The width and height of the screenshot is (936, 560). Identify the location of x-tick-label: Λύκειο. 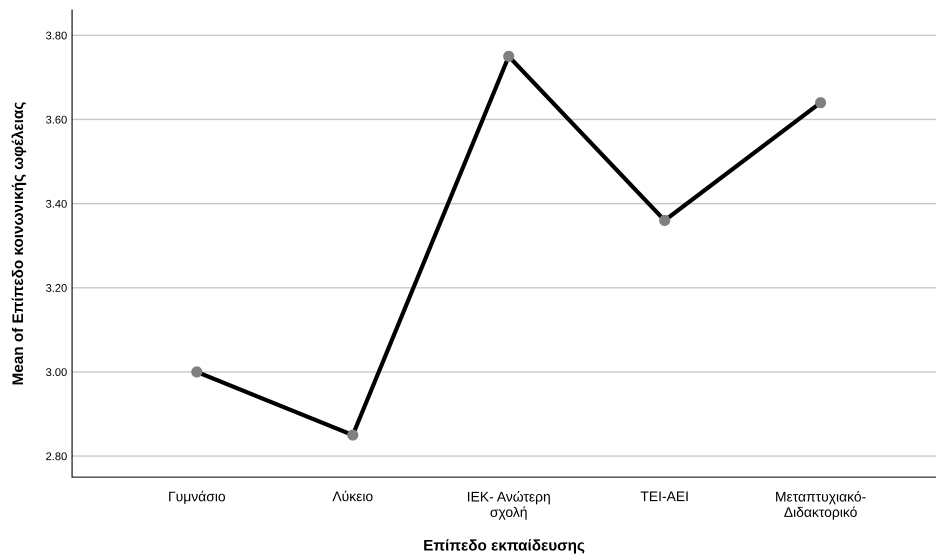
(352, 496).